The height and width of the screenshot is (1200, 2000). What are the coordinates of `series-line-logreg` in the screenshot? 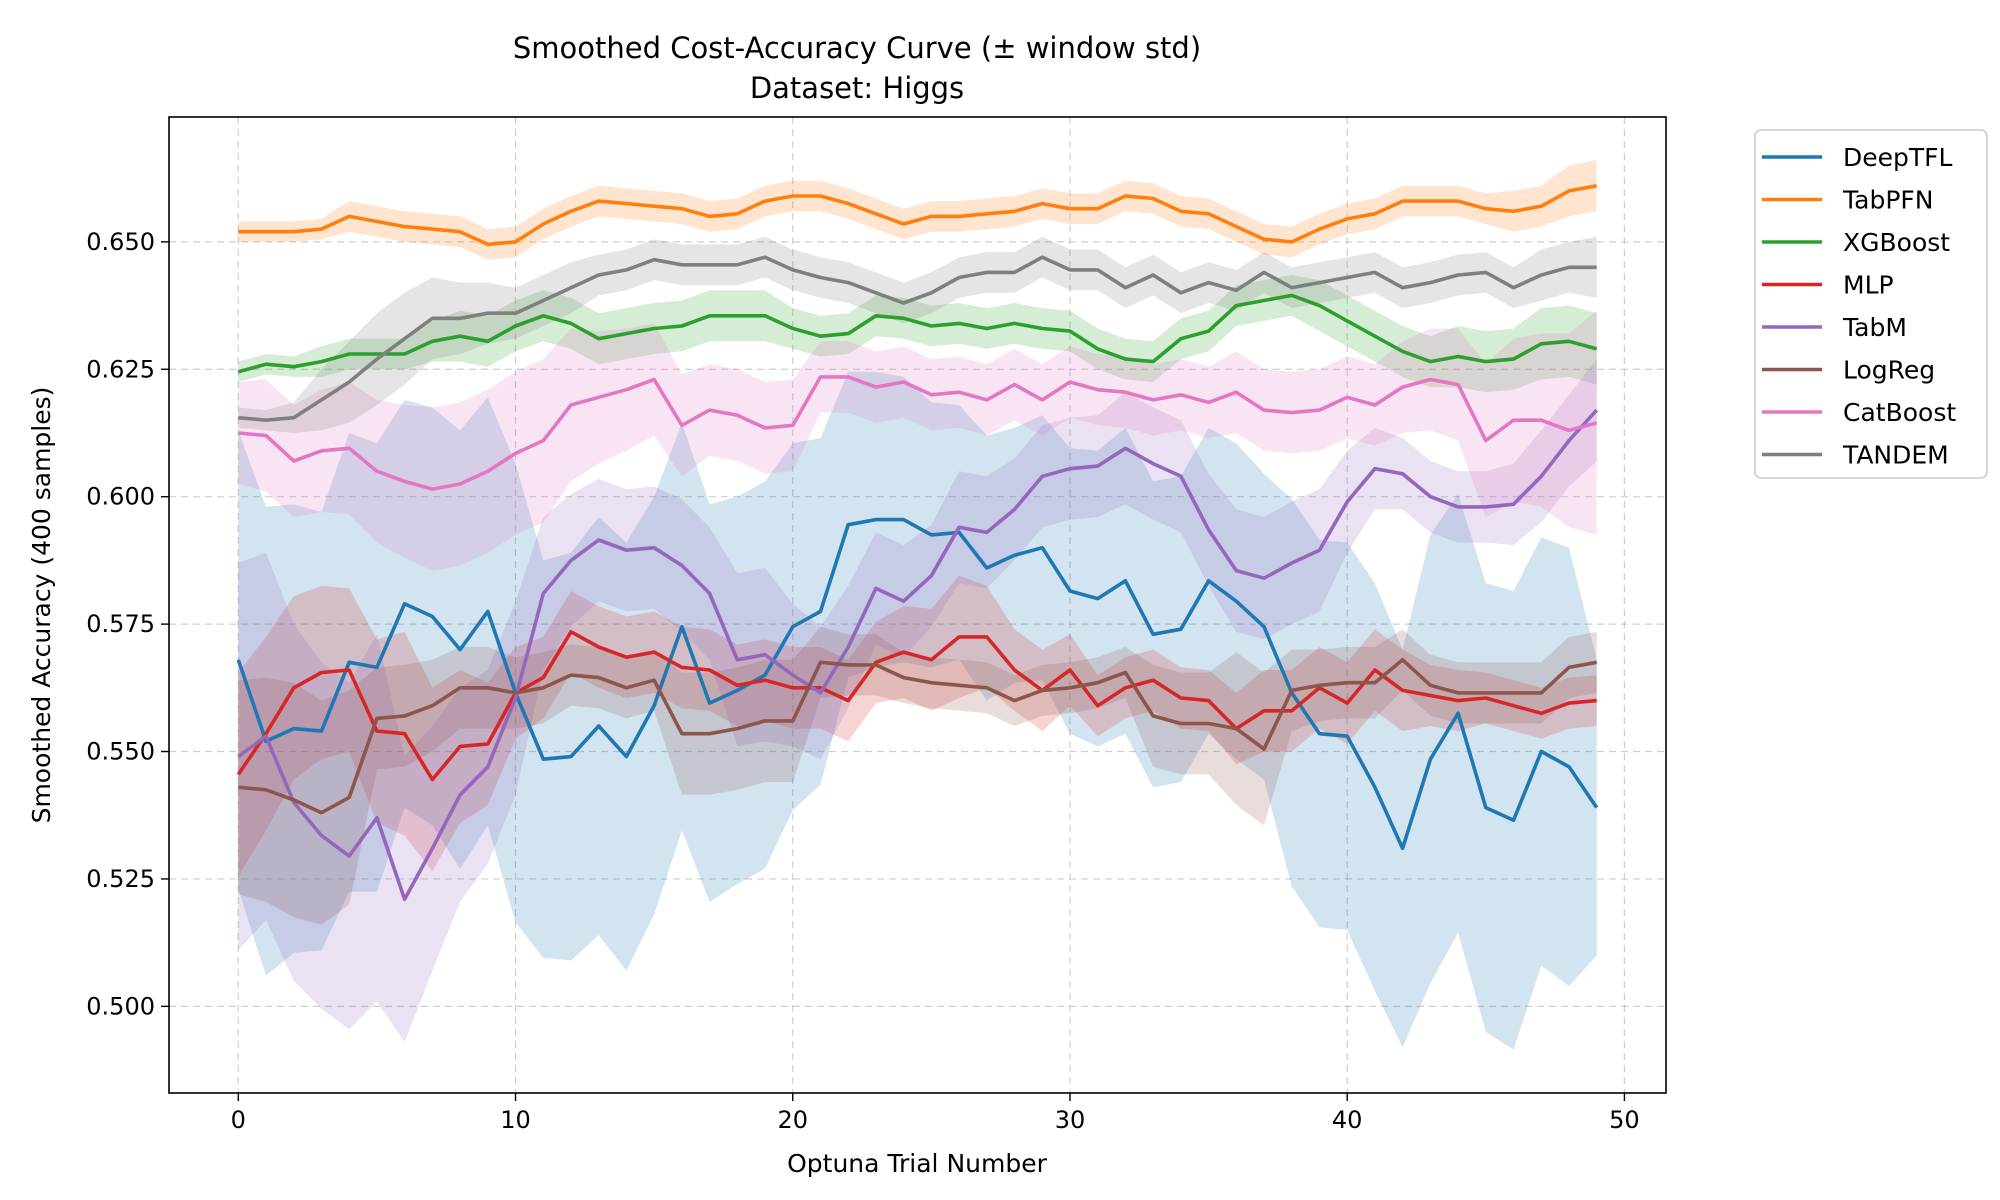 It's located at (918, 736).